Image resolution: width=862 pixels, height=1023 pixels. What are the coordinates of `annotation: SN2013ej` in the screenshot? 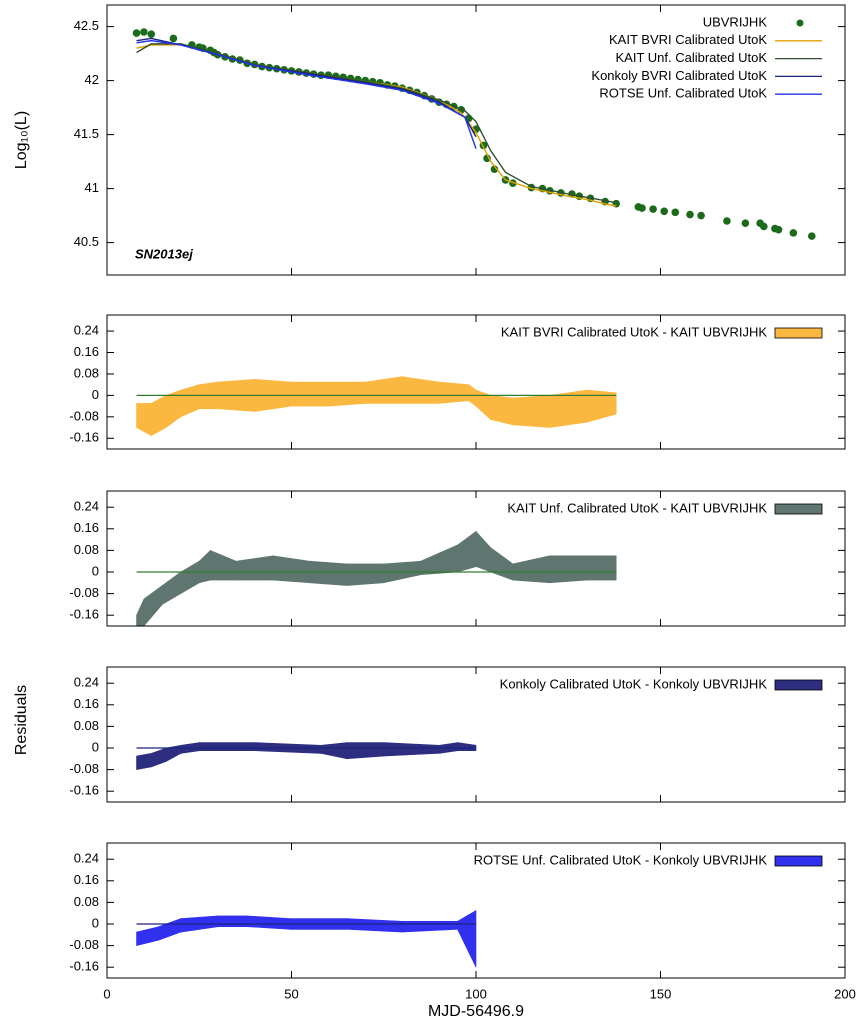 It's located at (164, 253).